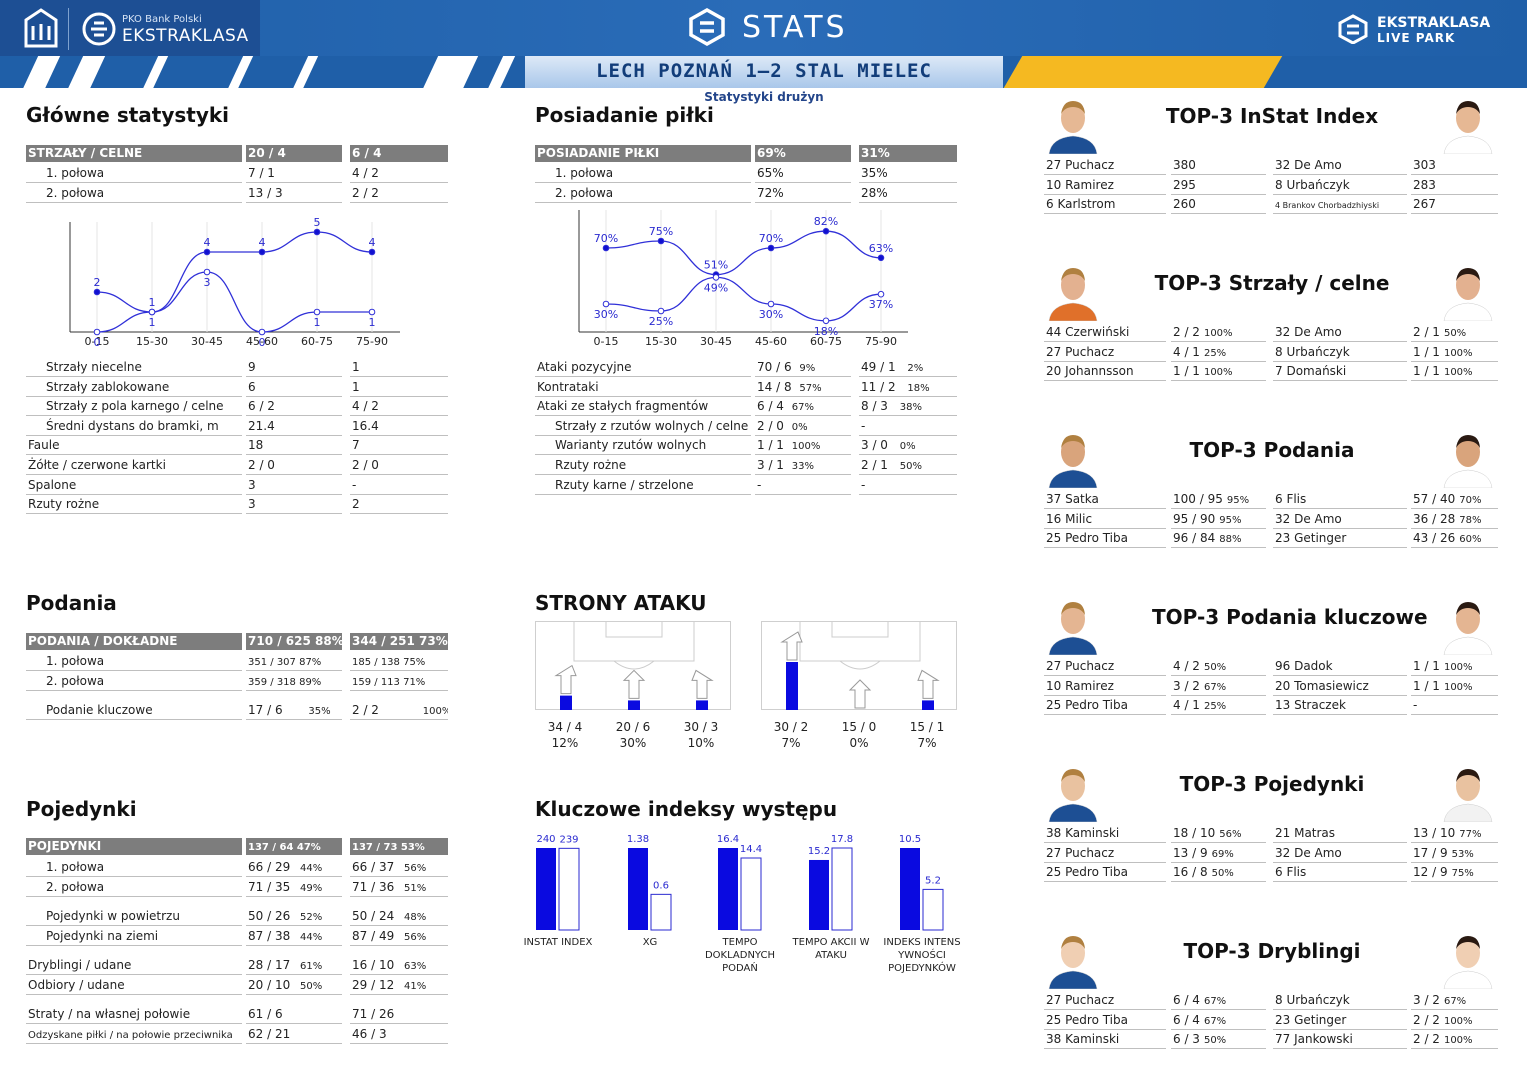  I want to click on cell-value: 25 Pedro Tiba, so click(1087, 538).